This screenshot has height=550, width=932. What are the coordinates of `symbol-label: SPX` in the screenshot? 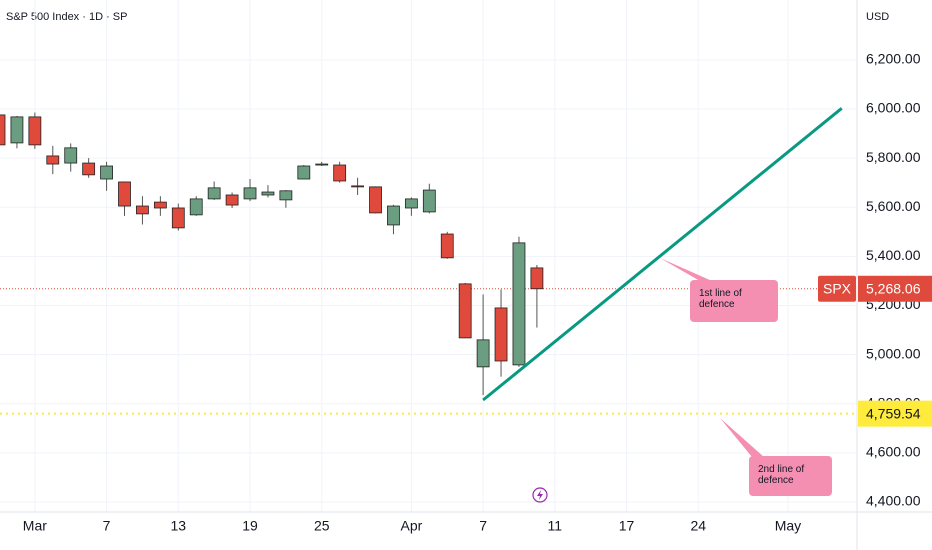 It's located at (837, 288).